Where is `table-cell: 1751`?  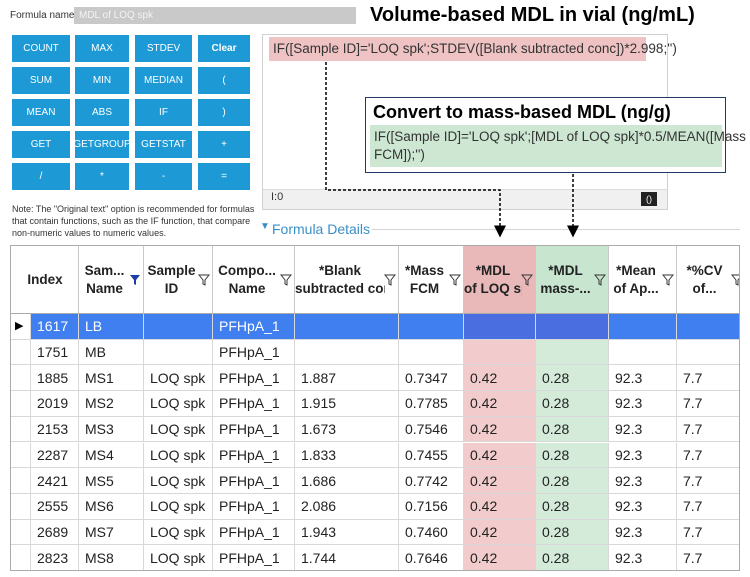
table-cell: 1751 is located at coordinates (55, 352).